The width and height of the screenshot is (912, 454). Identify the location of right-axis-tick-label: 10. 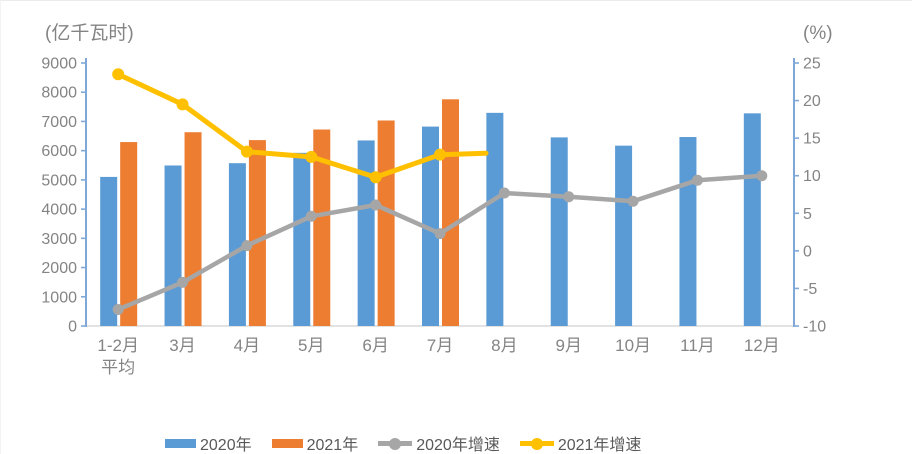
(812, 176).